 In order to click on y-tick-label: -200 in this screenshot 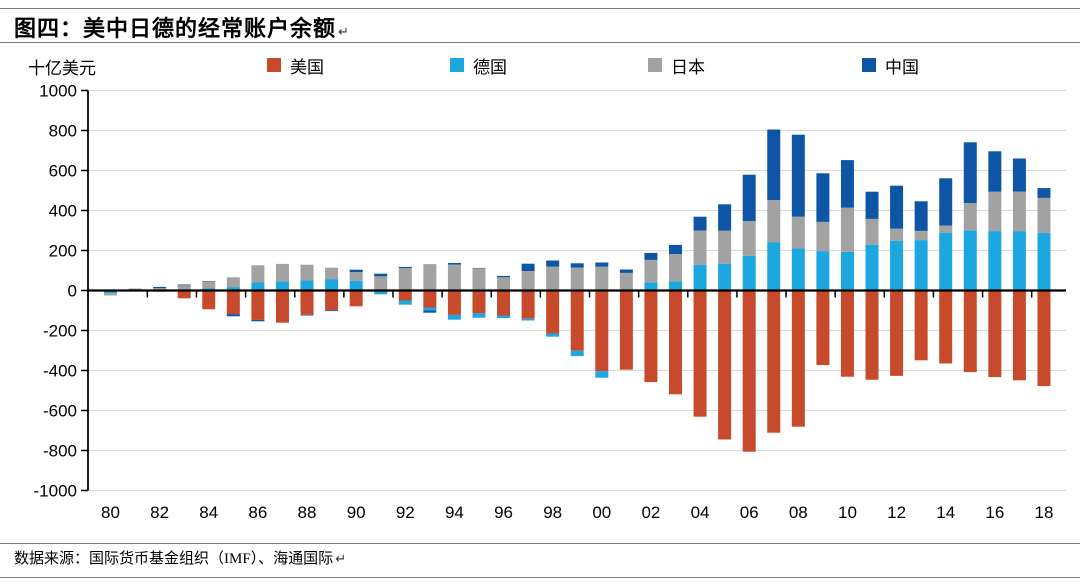, I will do `click(60, 331)`.